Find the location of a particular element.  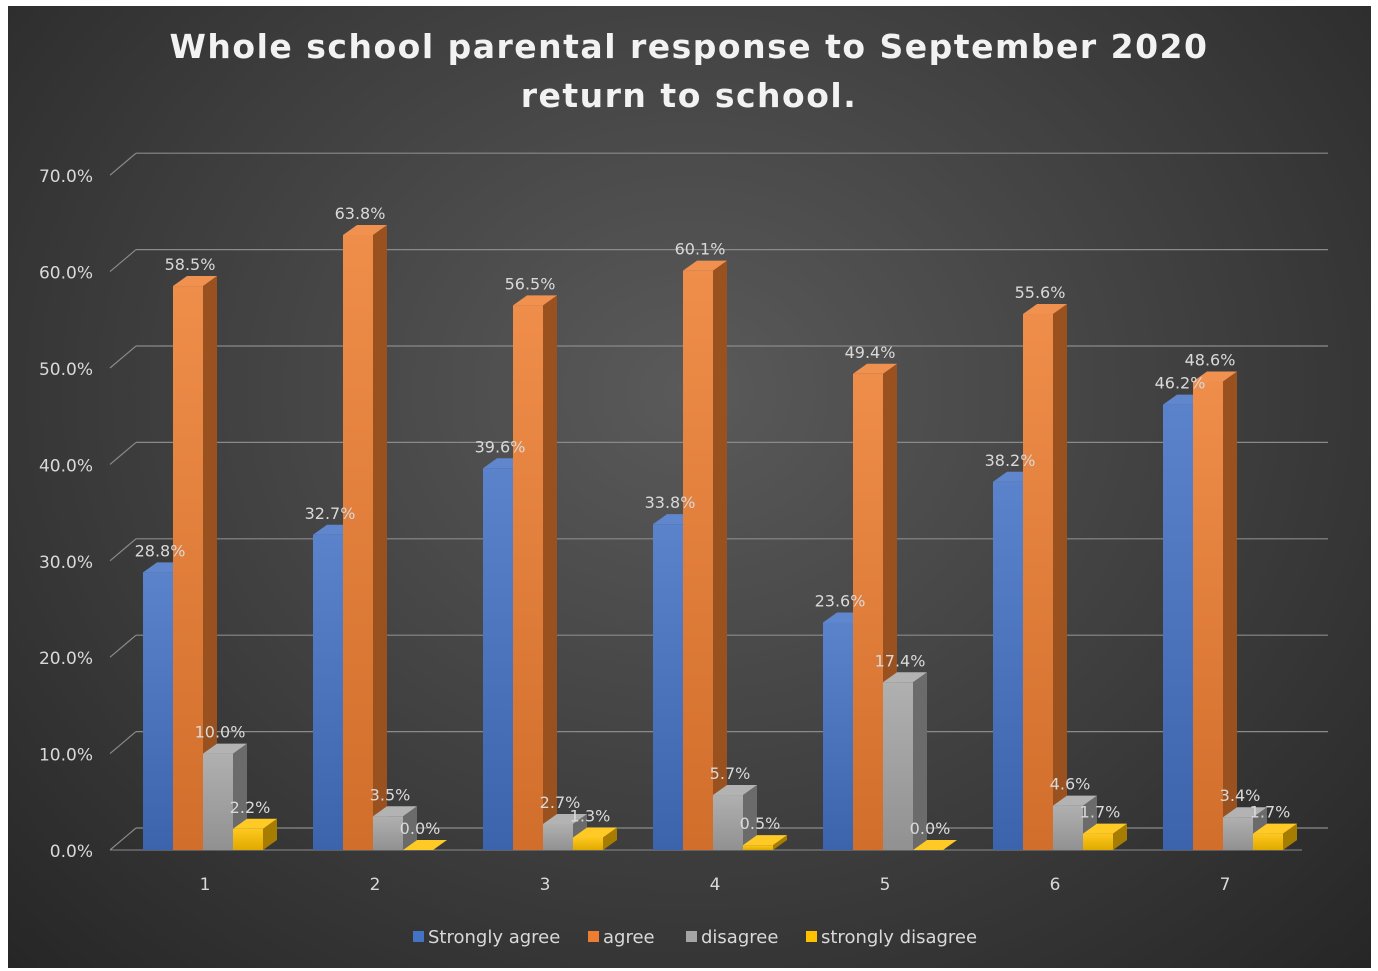

legend-label: agree is located at coordinates (629, 937).